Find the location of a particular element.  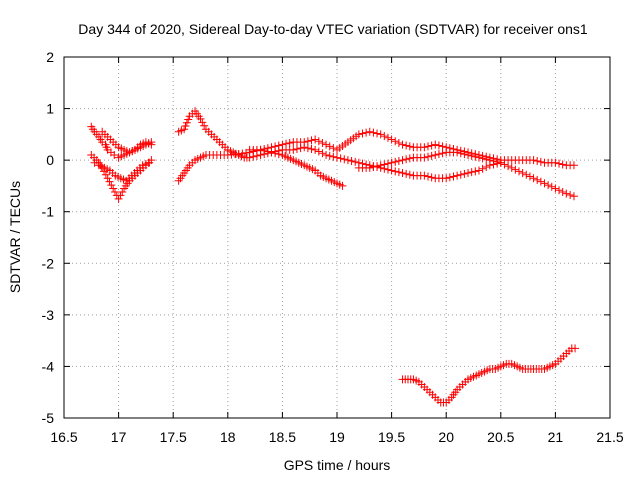

x-axis-label: GPS time / hours is located at coordinates (337, 465).